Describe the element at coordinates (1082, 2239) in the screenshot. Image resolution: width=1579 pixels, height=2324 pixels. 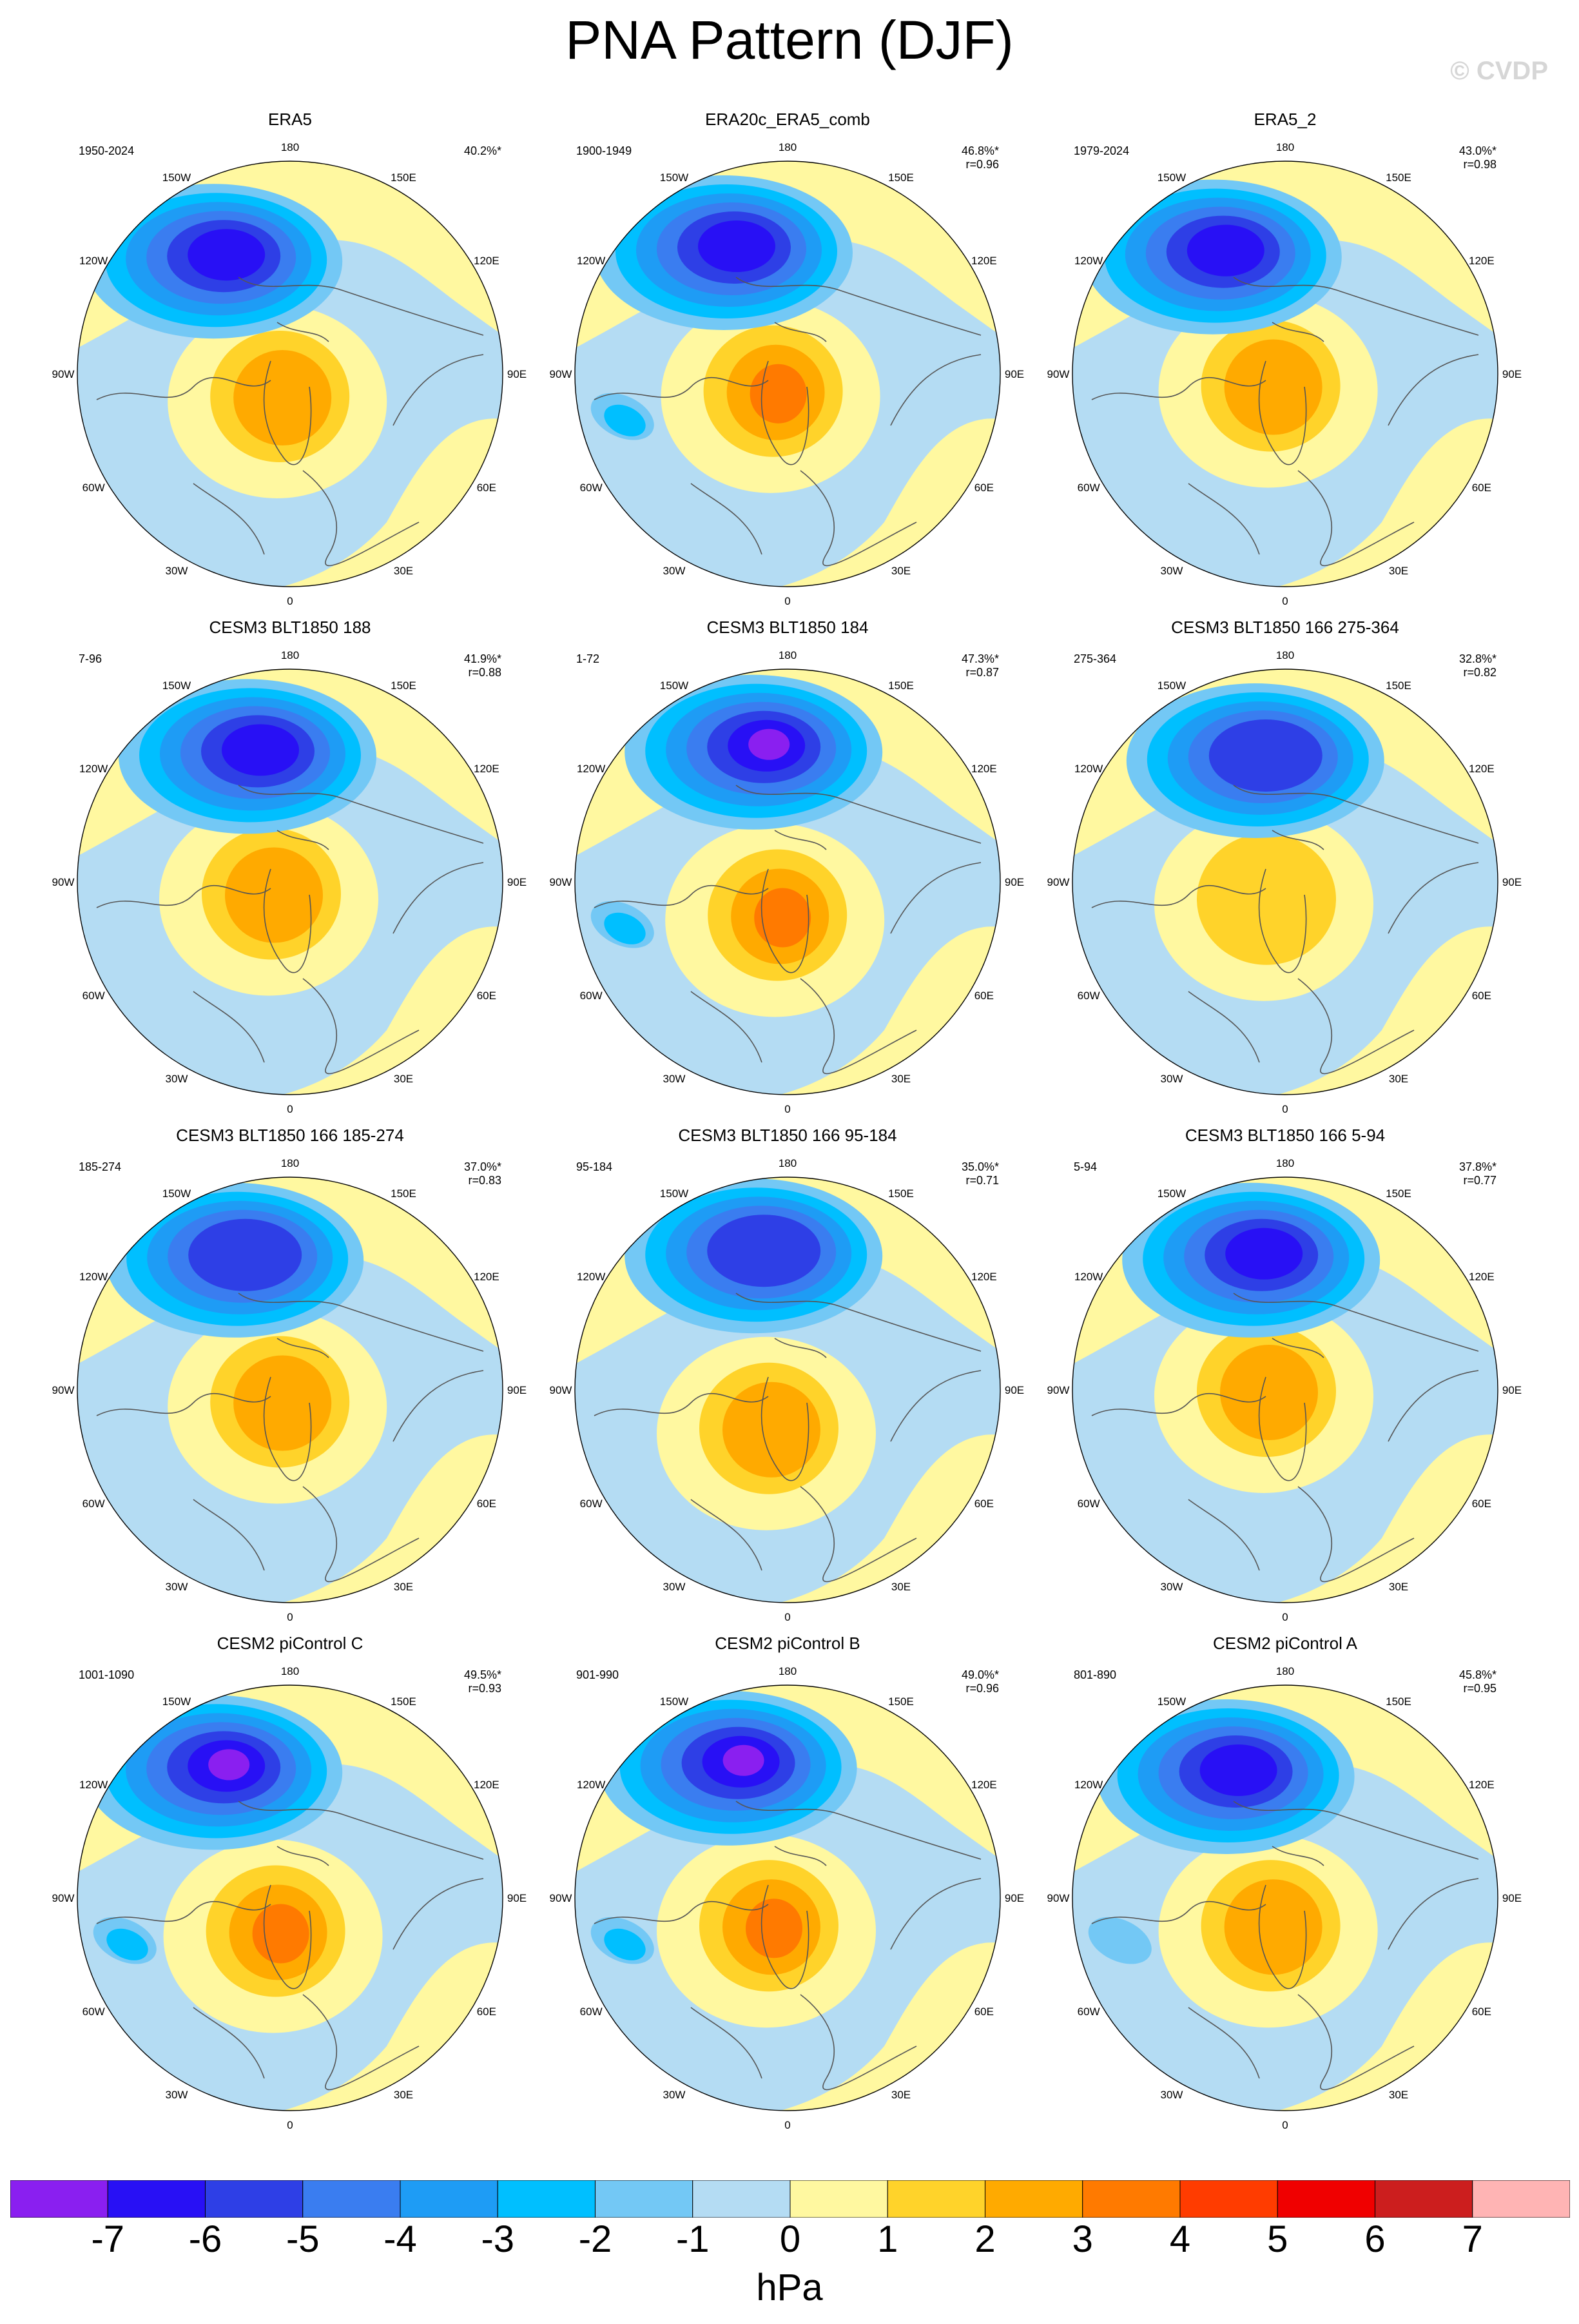
I see `colorbar-tick-label: 3` at that location.